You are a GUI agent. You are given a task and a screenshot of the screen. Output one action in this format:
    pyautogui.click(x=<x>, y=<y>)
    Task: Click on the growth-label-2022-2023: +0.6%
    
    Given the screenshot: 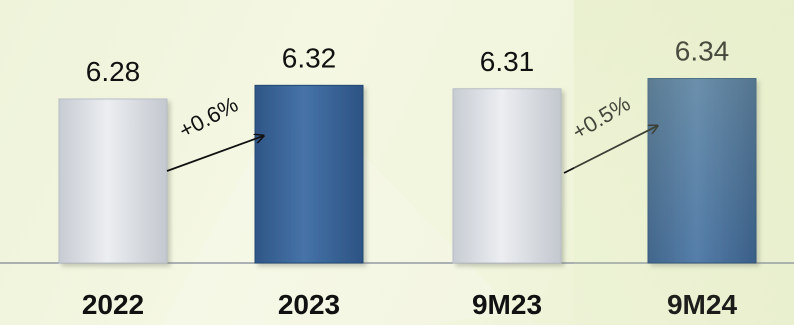 What is the action you would take?
    pyautogui.click(x=208, y=118)
    